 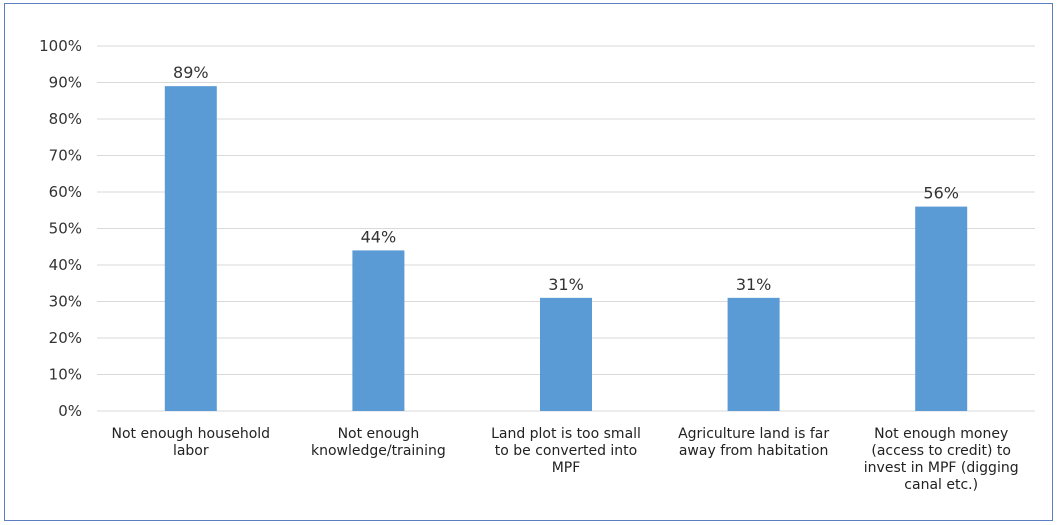 What do you see at coordinates (941, 434) in the screenshot?
I see `category-label-line: Not enough money` at bounding box center [941, 434].